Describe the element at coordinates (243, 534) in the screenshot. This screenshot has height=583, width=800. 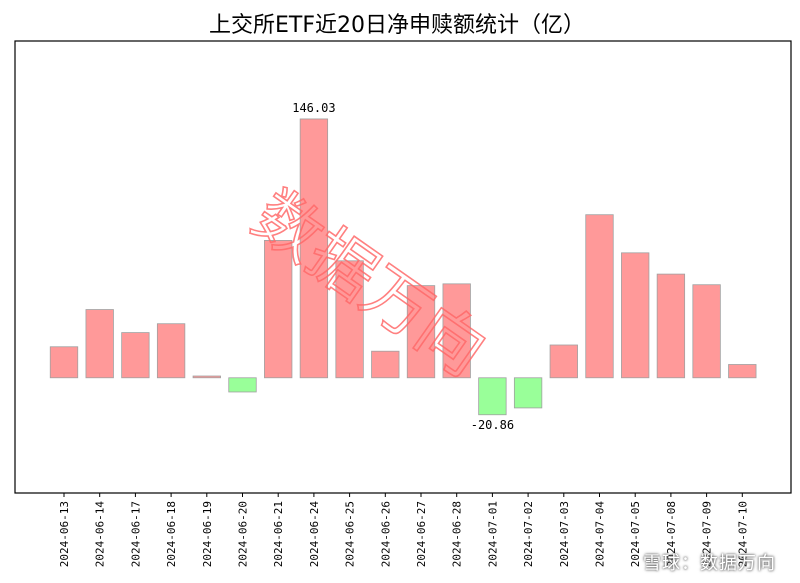
I see `x-tick-label: 2024-06-20` at that location.